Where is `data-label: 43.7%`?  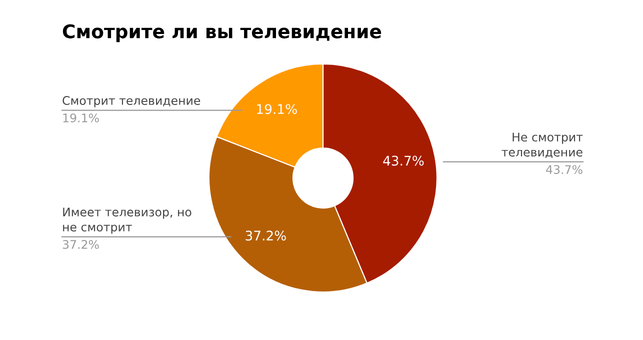
data-label: 43.7% is located at coordinates (403, 161).